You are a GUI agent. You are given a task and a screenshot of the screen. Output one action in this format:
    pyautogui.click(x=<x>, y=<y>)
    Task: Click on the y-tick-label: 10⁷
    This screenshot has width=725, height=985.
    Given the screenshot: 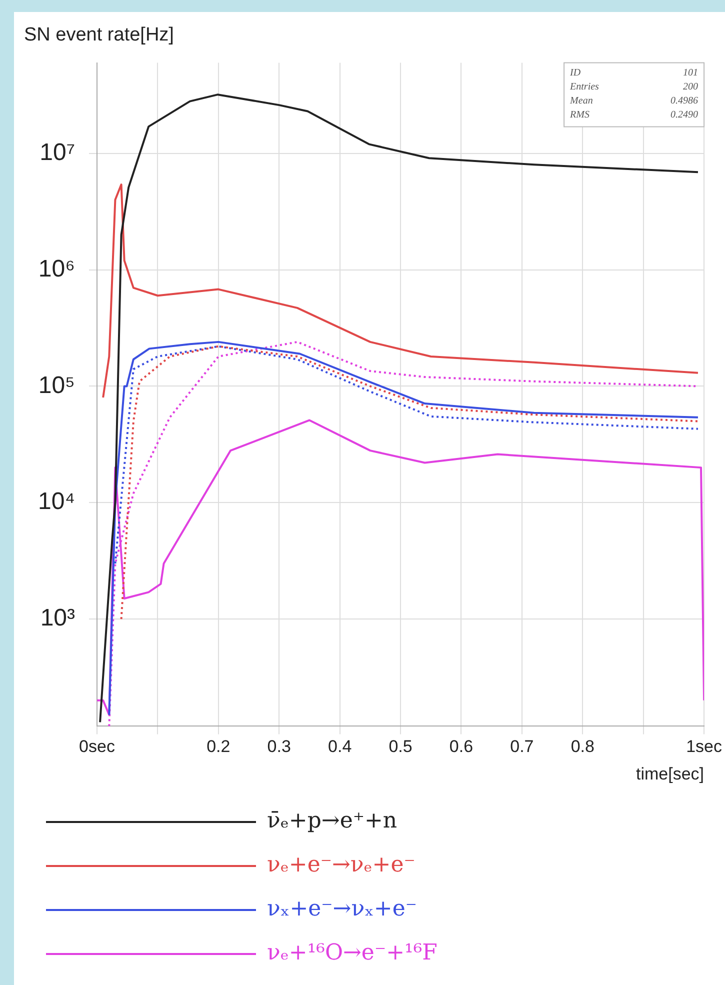 What is the action you would take?
    pyautogui.click(x=58, y=152)
    